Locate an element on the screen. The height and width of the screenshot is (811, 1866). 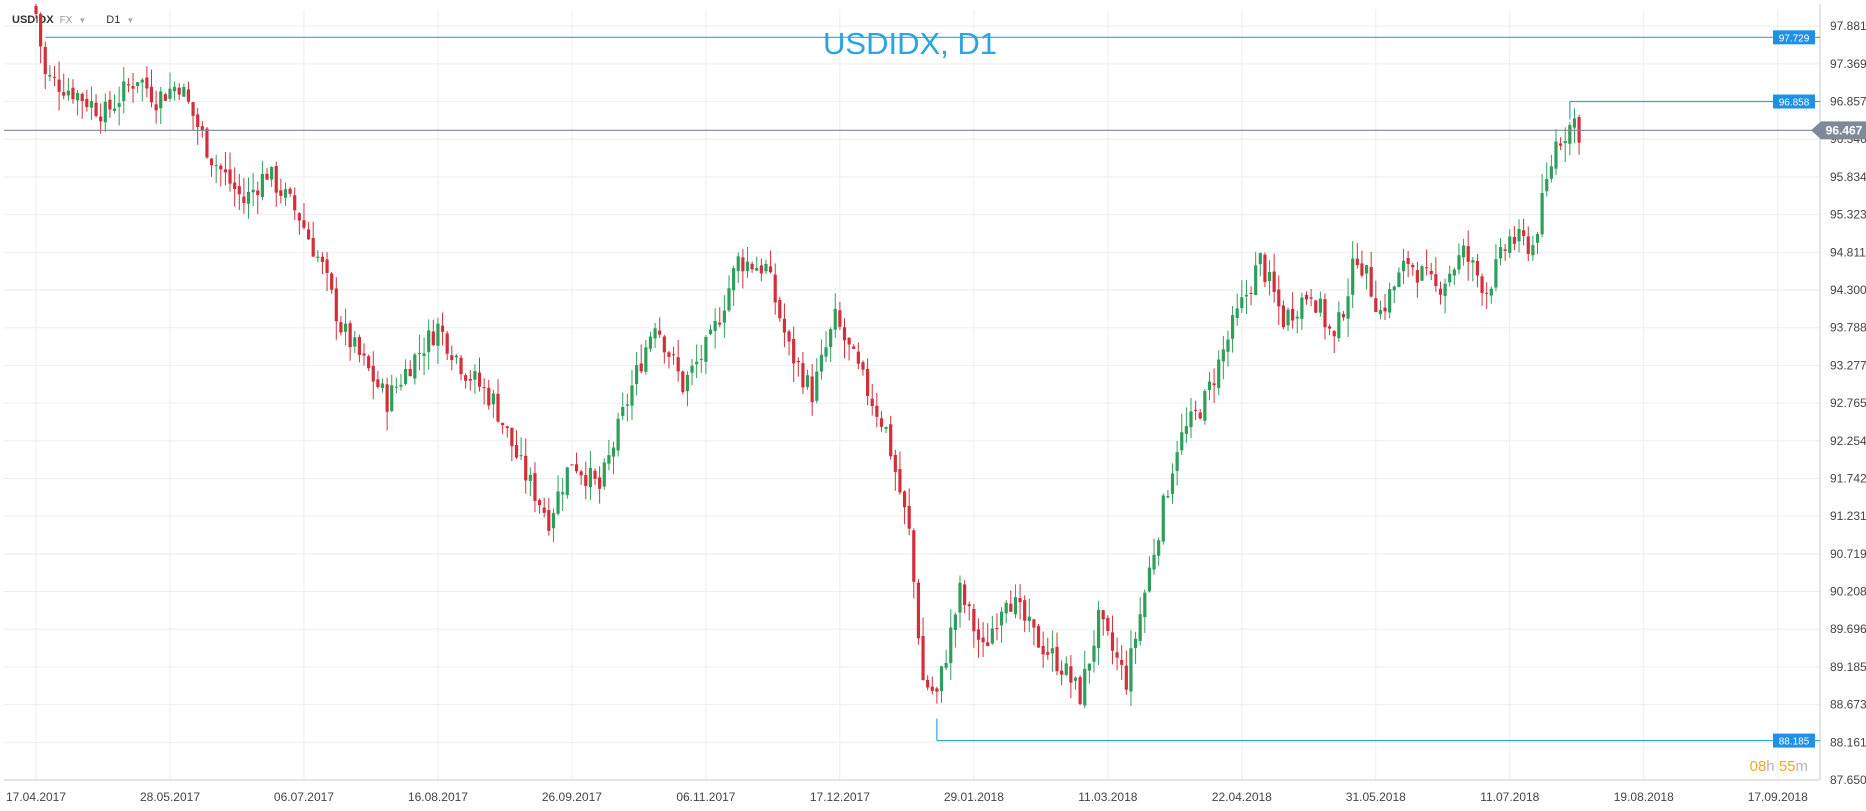
y-tick-label: 91.742 is located at coordinates (1848, 478).